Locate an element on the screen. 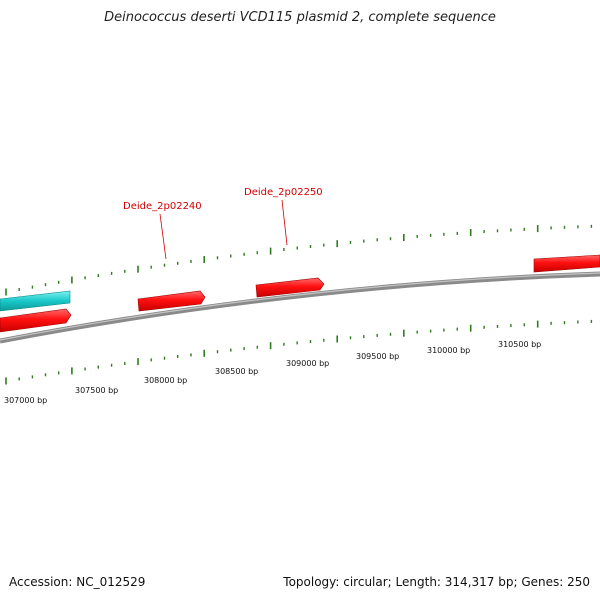 The width and height of the screenshot is (600, 600). gene-label-leader-deide-2p02250 is located at coordinates (284, 222).